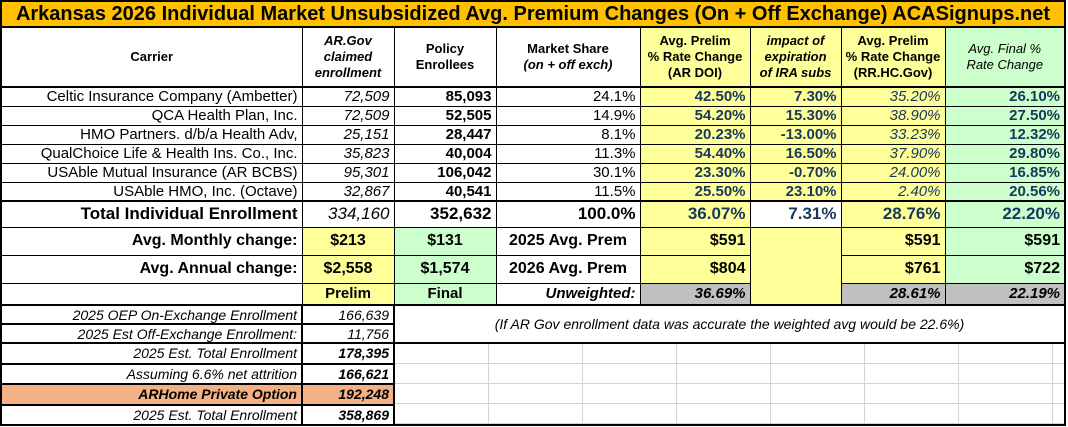 The height and width of the screenshot is (427, 1068). I want to click on carrier-name-cell: Celtic Insurance Company (Ambetter), so click(151, 96).